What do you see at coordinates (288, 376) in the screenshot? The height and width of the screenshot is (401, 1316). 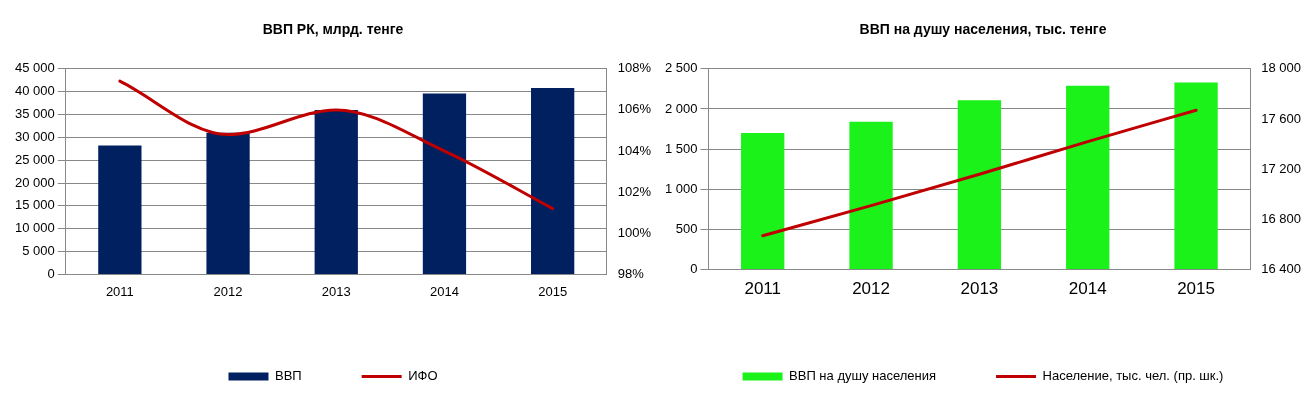 I see `legend-label: ВВП` at bounding box center [288, 376].